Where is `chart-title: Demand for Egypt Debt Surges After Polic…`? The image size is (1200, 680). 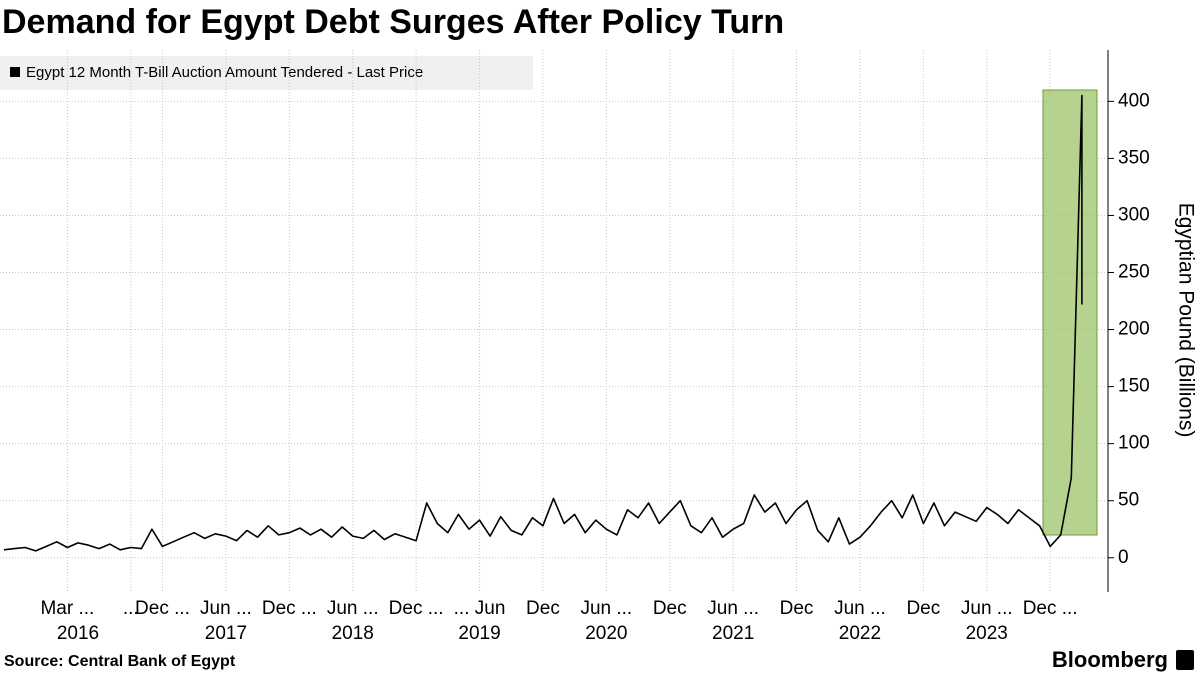
chart-title: Demand for Egypt Debt Surges After Polic… is located at coordinates (393, 22).